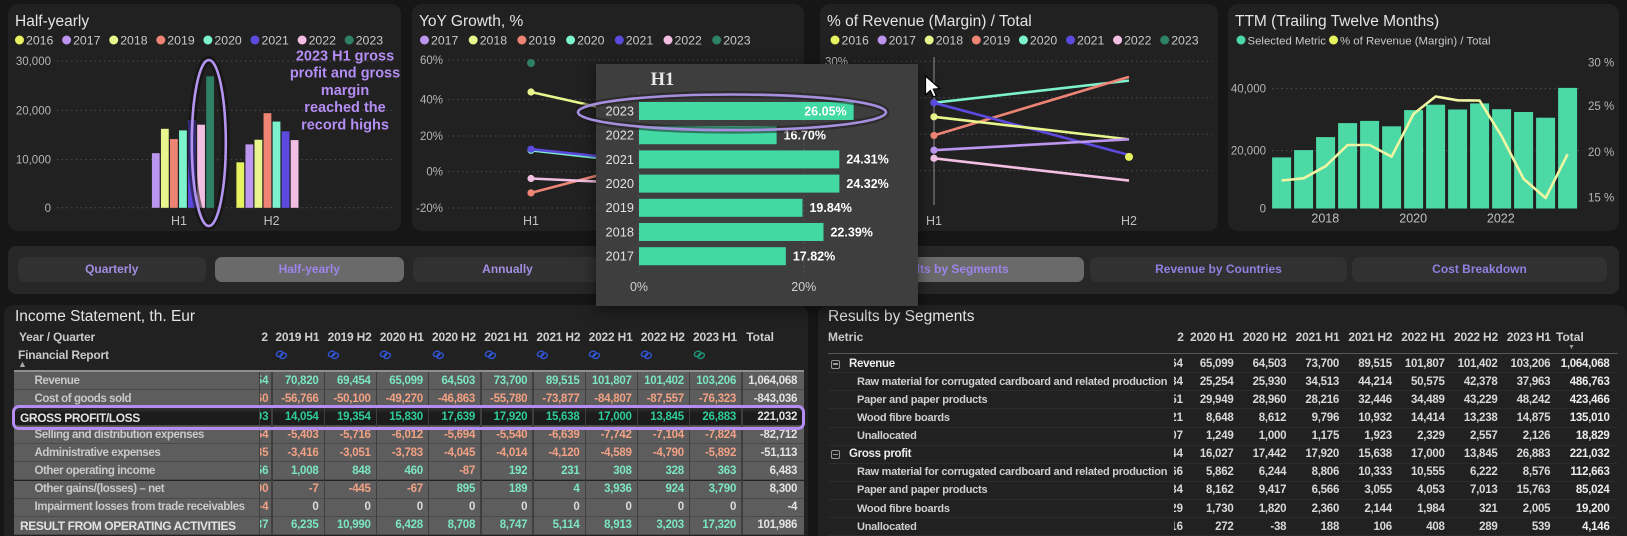 Image resolution: width=1627 pixels, height=536 pixels. I want to click on svg-text: 25 %, so click(1601, 107).